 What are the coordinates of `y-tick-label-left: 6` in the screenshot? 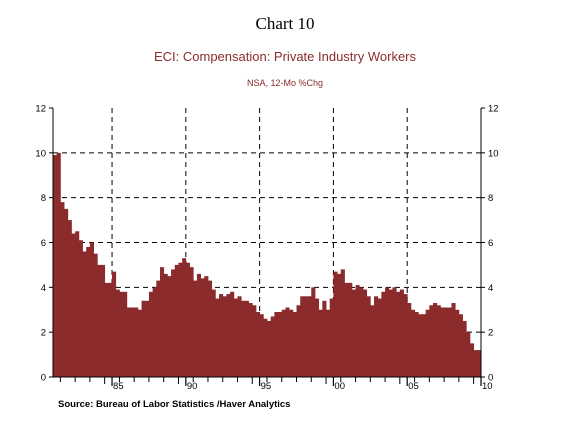 It's located at (43, 243).